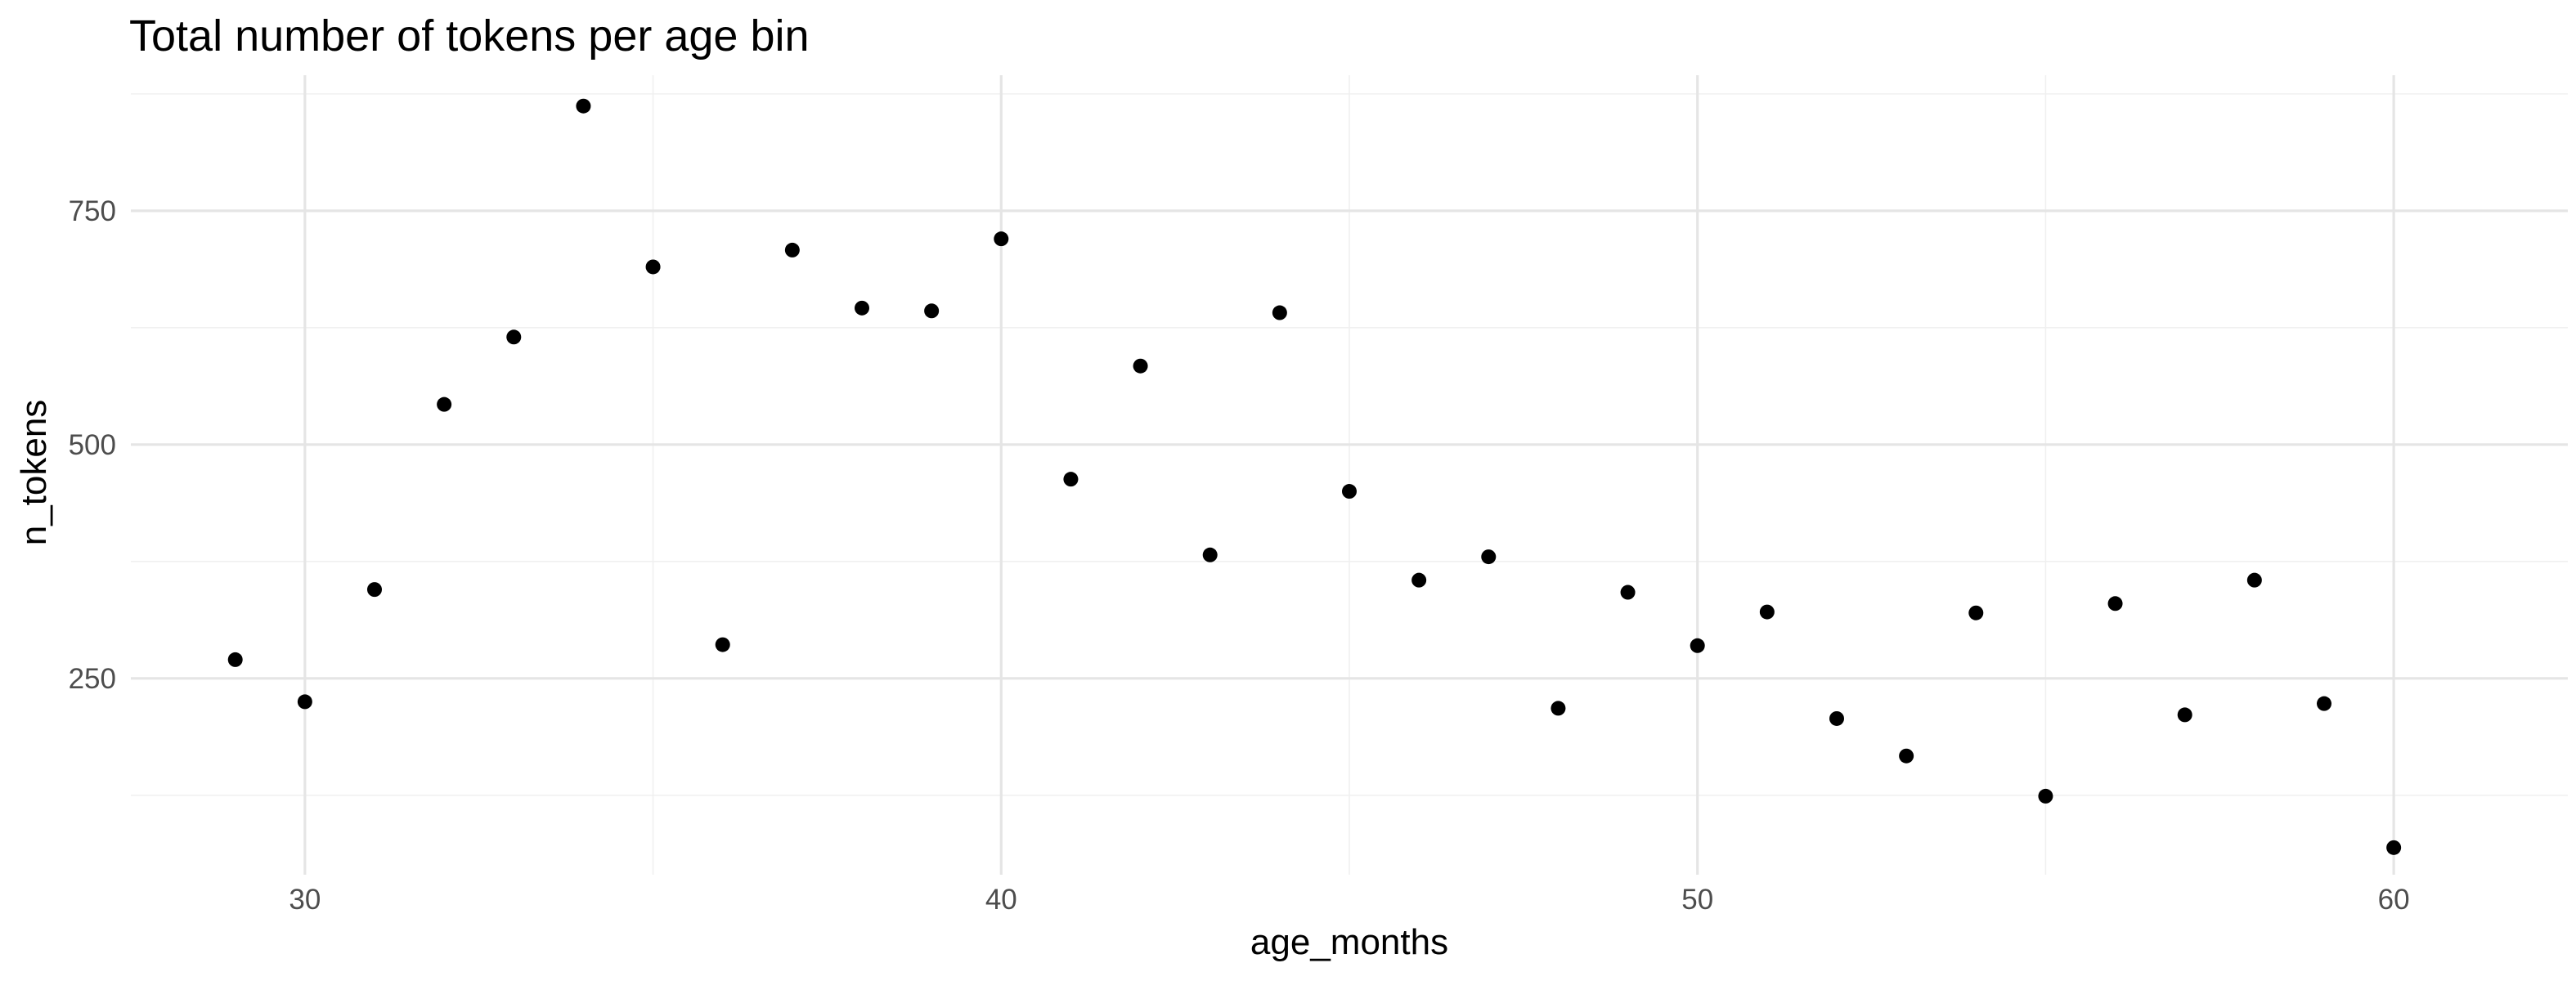 Image resolution: width=2576 pixels, height=981 pixels. What do you see at coordinates (1697, 900) in the screenshot?
I see `x-tick-label: 50` at bounding box center [1697, 900].